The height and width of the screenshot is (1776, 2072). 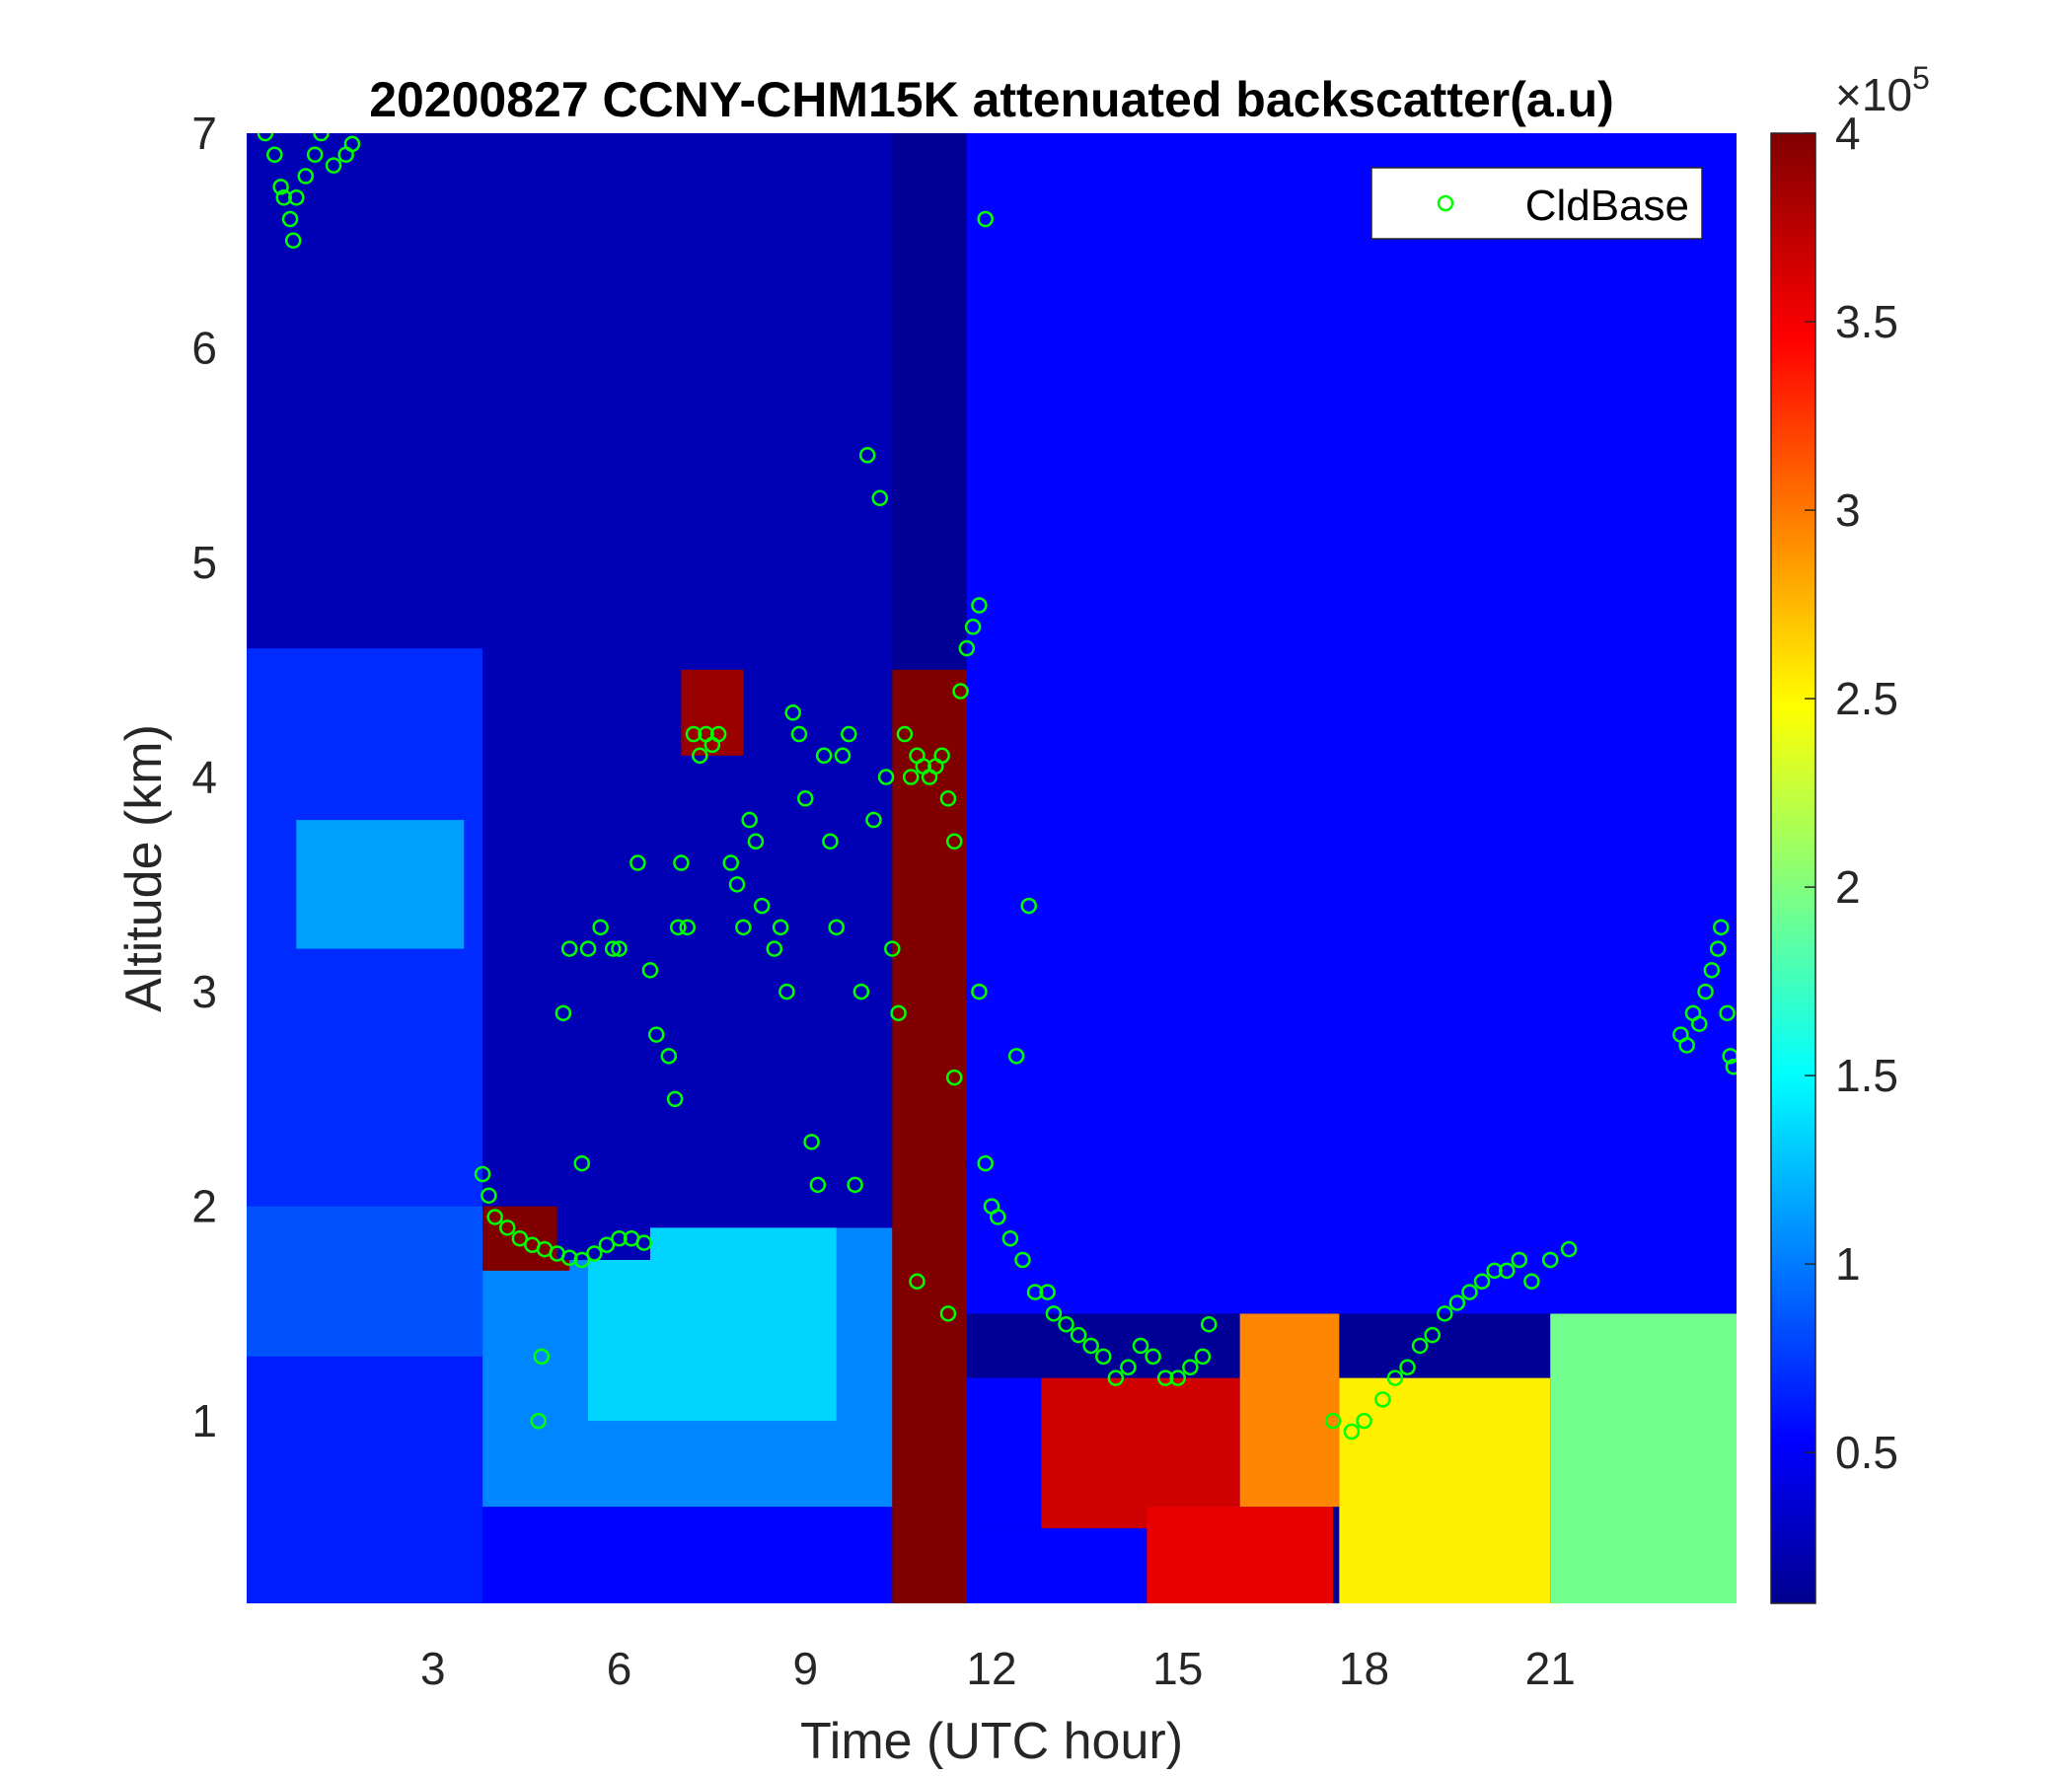 I want to click on colorbar: 0.5 1 1.5 2 2.5 3 3.5 4 ×105, so click(x=1850, y=832).